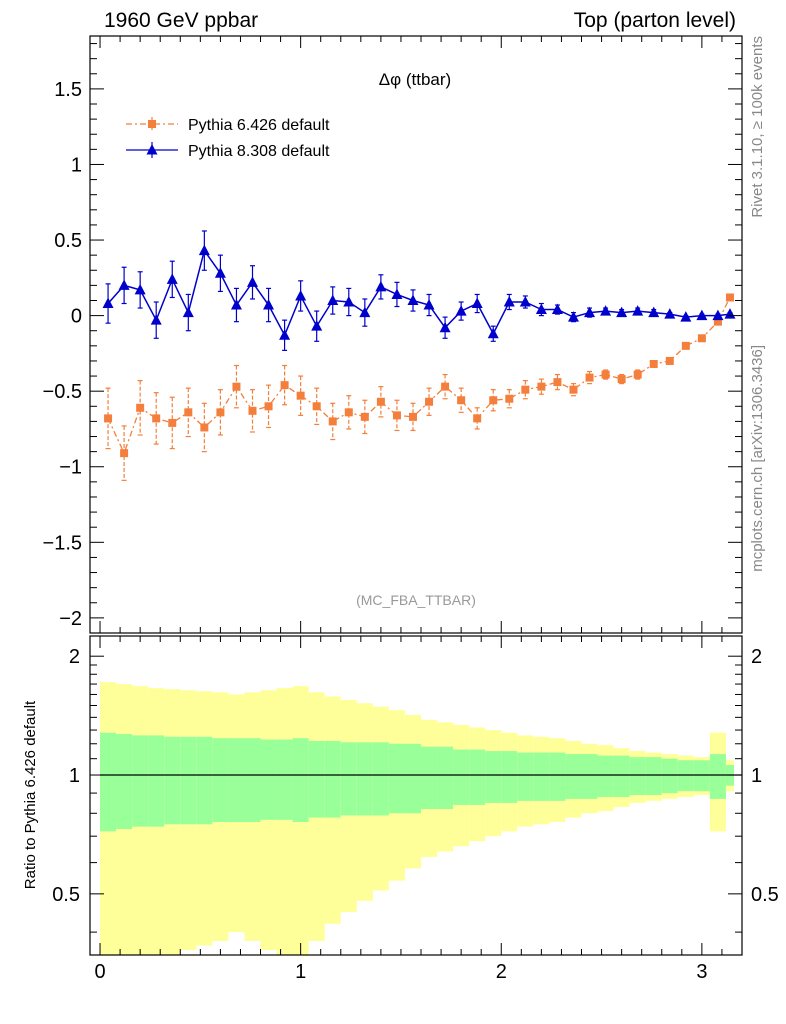  What do you see at coordinates (300, 972) in the screenshot?
I see `x-tick-label: 1` at bounding box center [300, 972].